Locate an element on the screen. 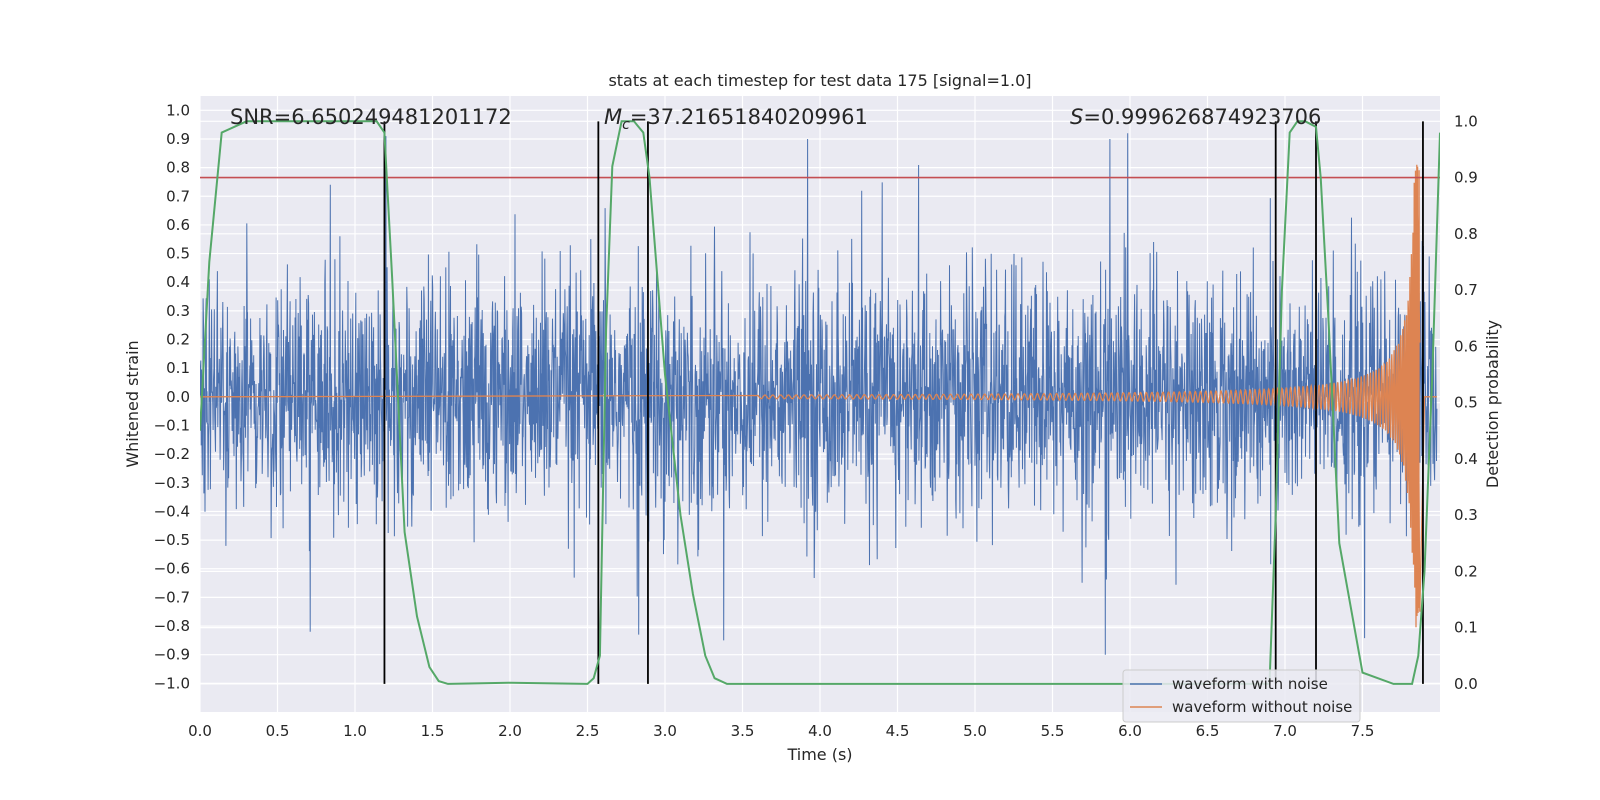 The height and width of the screenshot is (800, 1600). y-tick-label: −0.9 is located at coordinates (172, 655).